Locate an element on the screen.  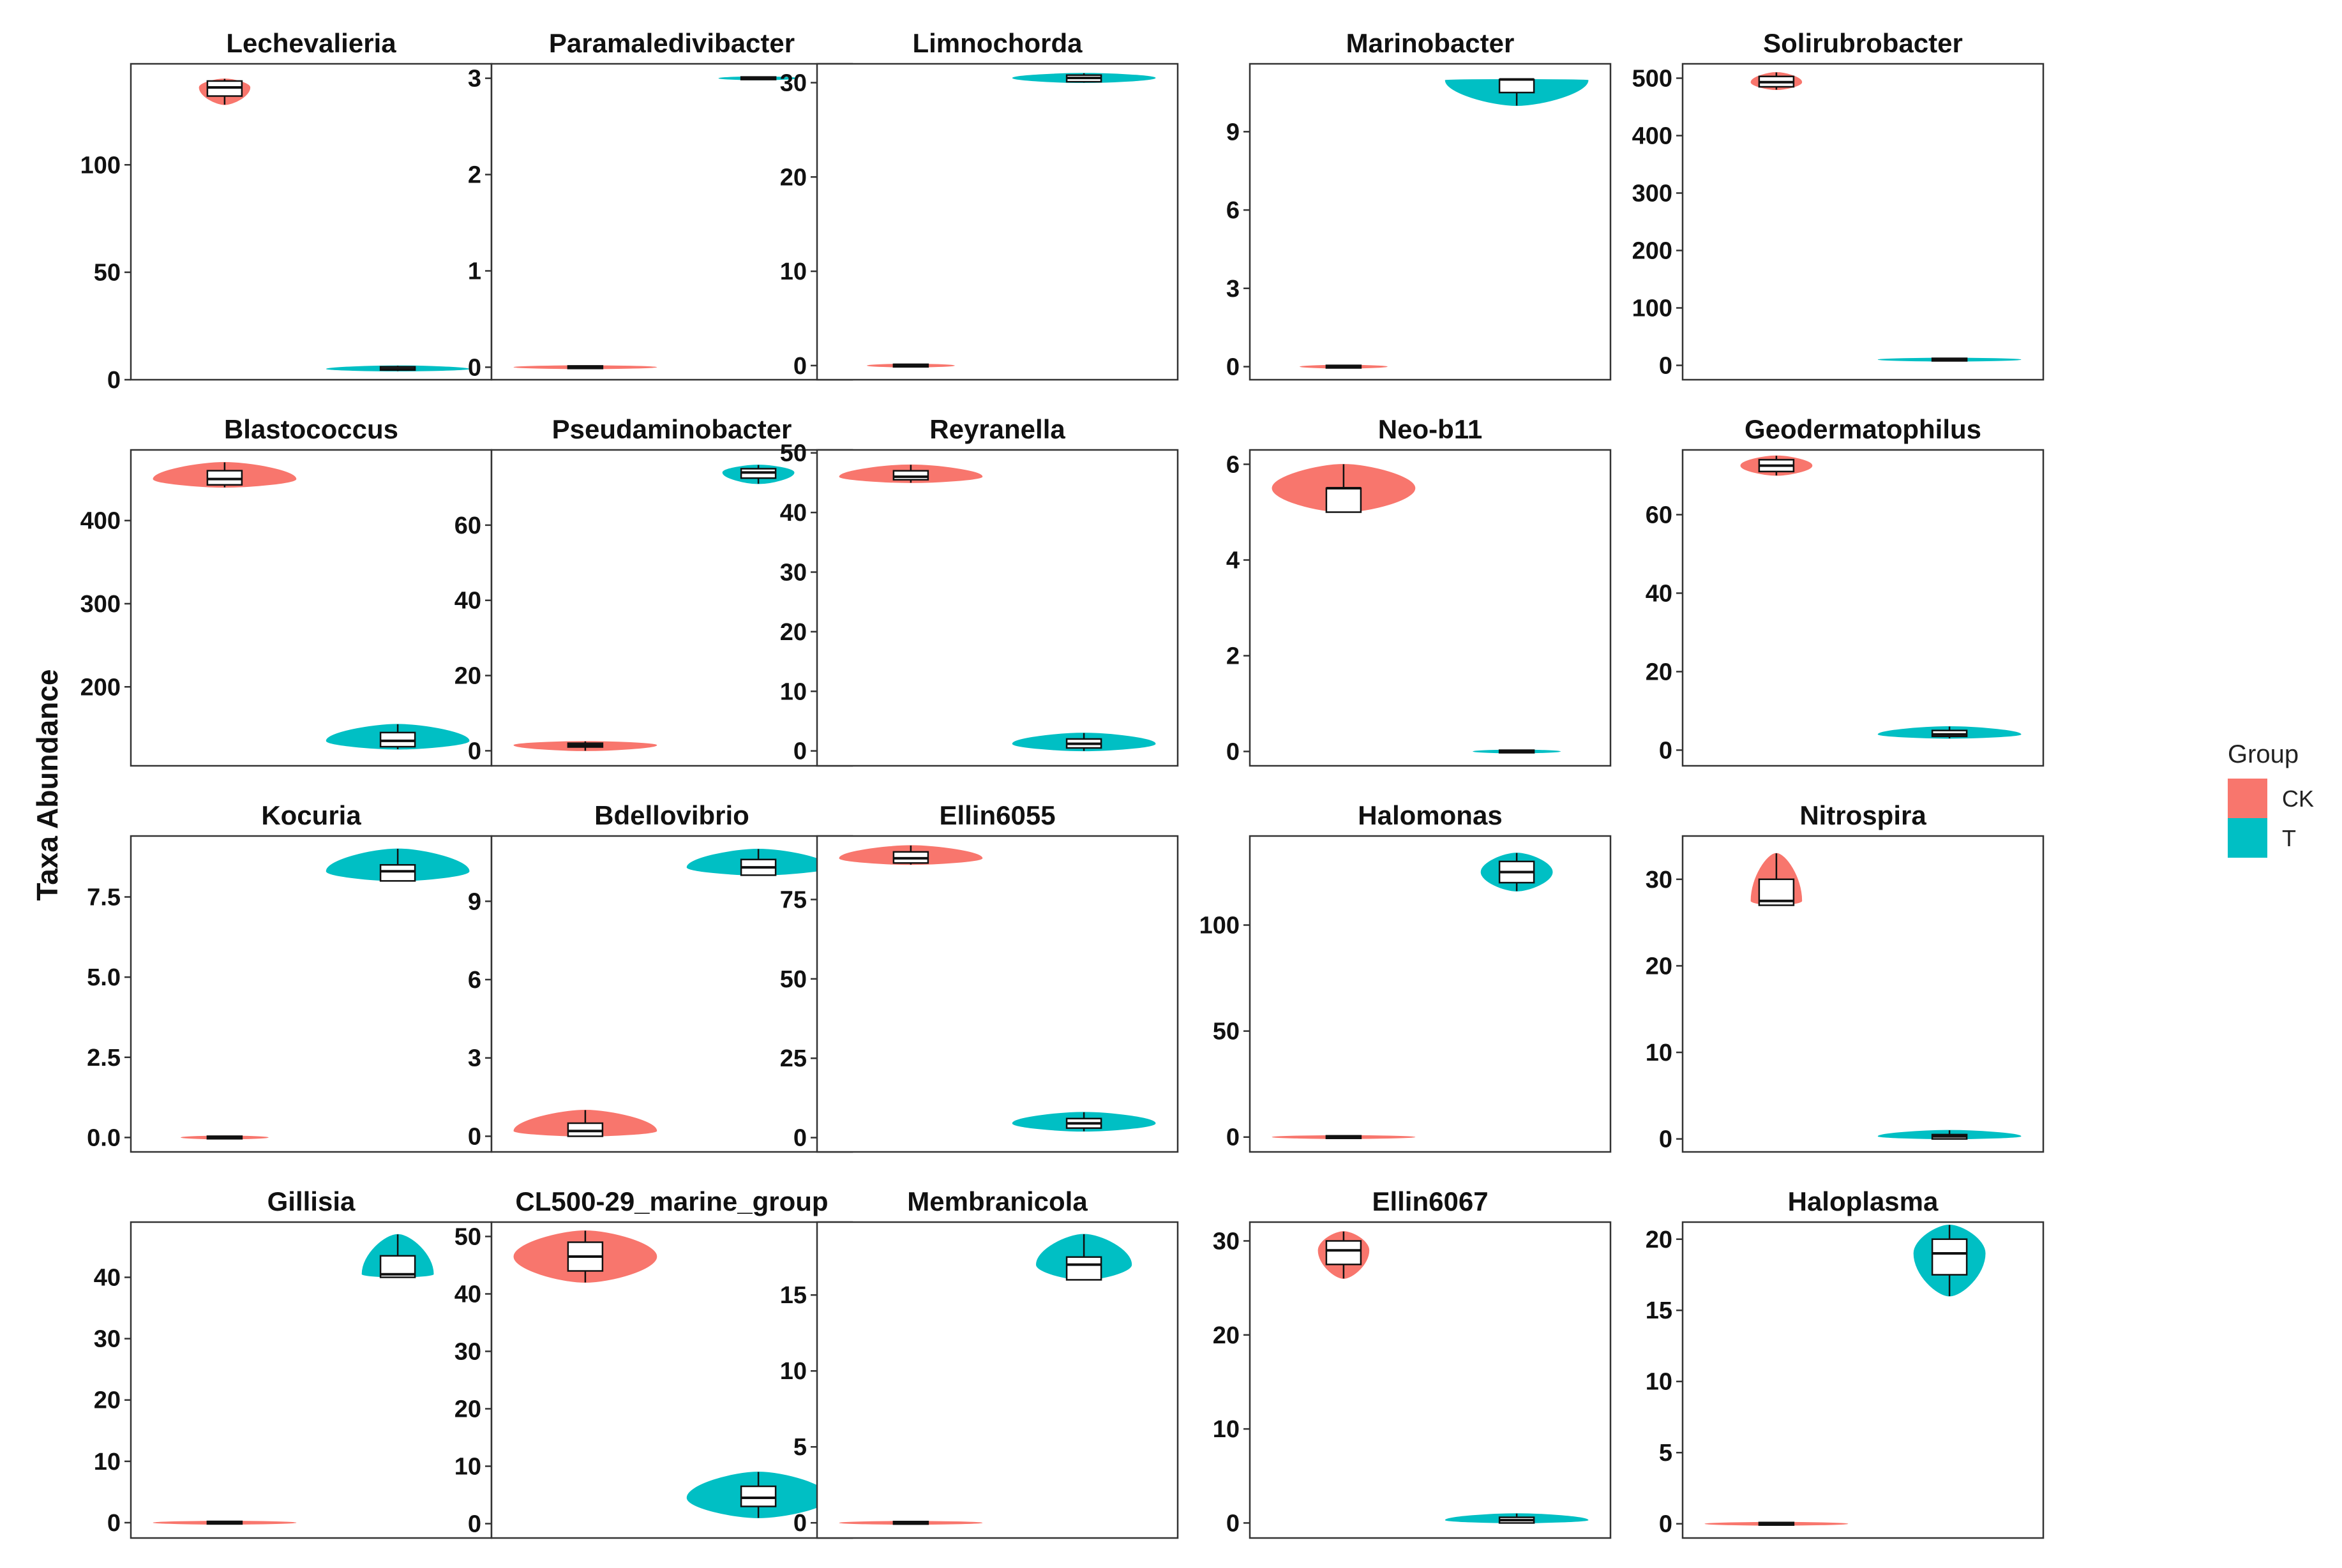
panel-limnochorda: Limnochorda 0 10 20 30 is located at coordinates (980, 204).